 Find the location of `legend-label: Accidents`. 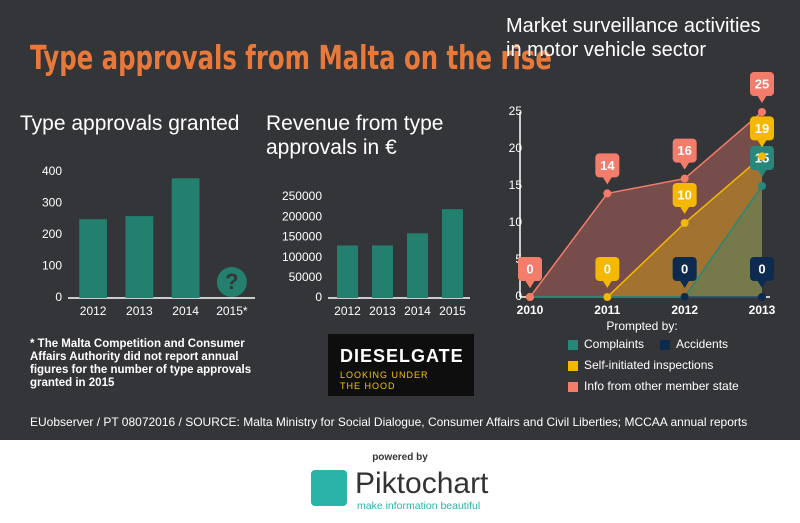

legend-label: Accidents is located at coordinates (702, 344).